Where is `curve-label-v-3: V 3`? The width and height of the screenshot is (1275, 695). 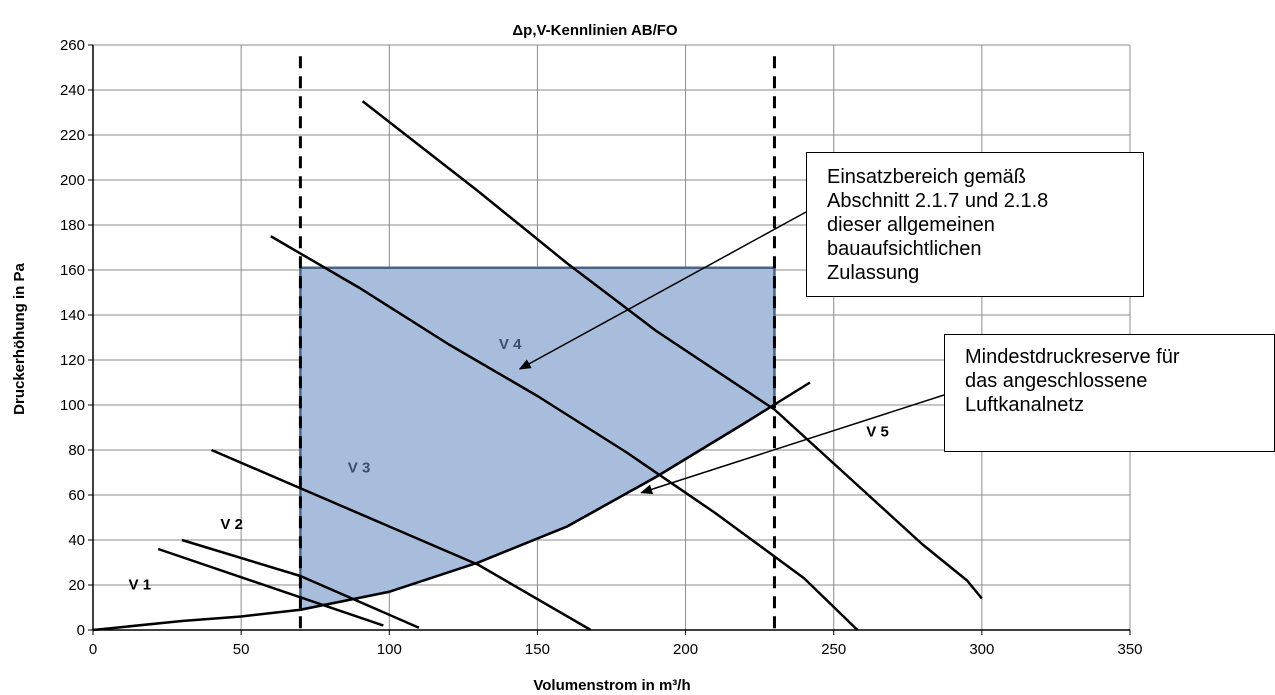
curve-label-v-3: V 3 is located at coordinates (359, 468).